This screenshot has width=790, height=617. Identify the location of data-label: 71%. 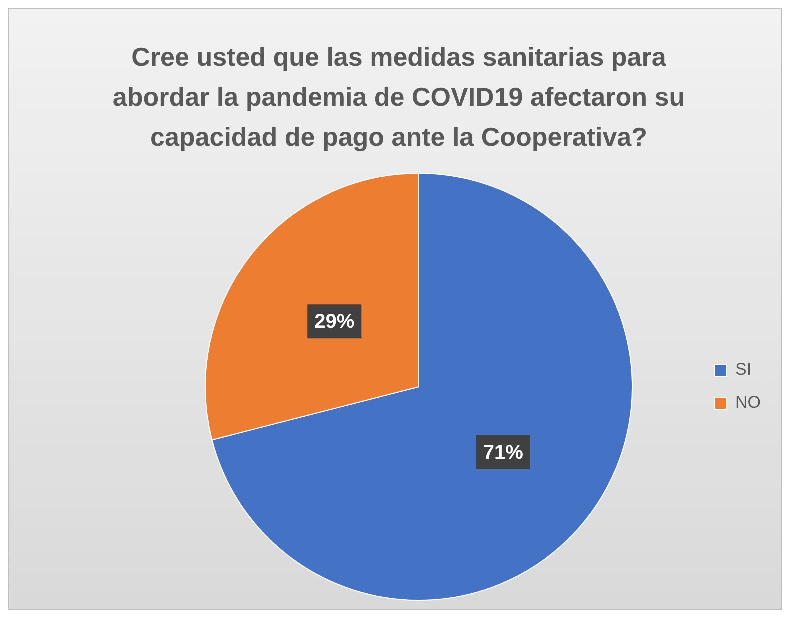
(503, 453).